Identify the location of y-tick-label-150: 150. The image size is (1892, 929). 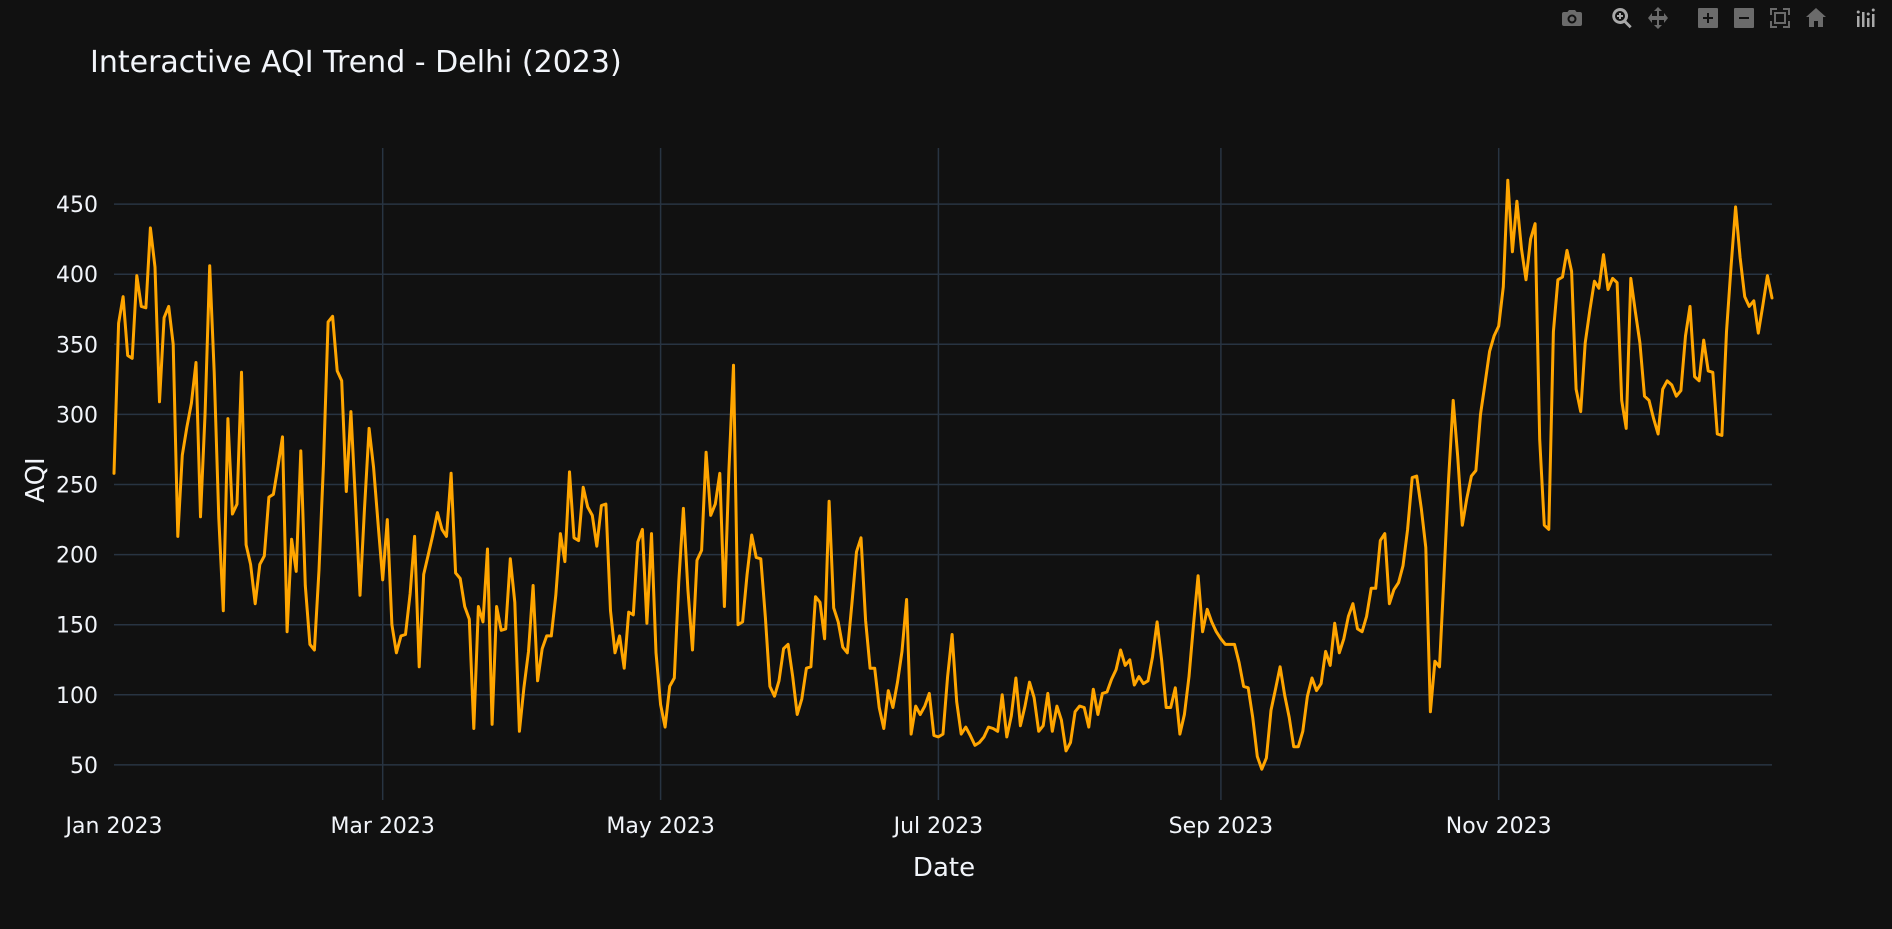
(77, 626).